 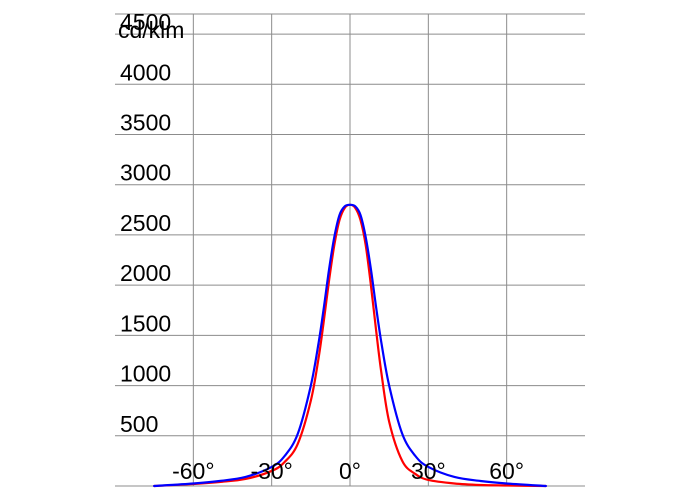 I want to click on y-tick-label: 2500, so click(x=145, y=223).